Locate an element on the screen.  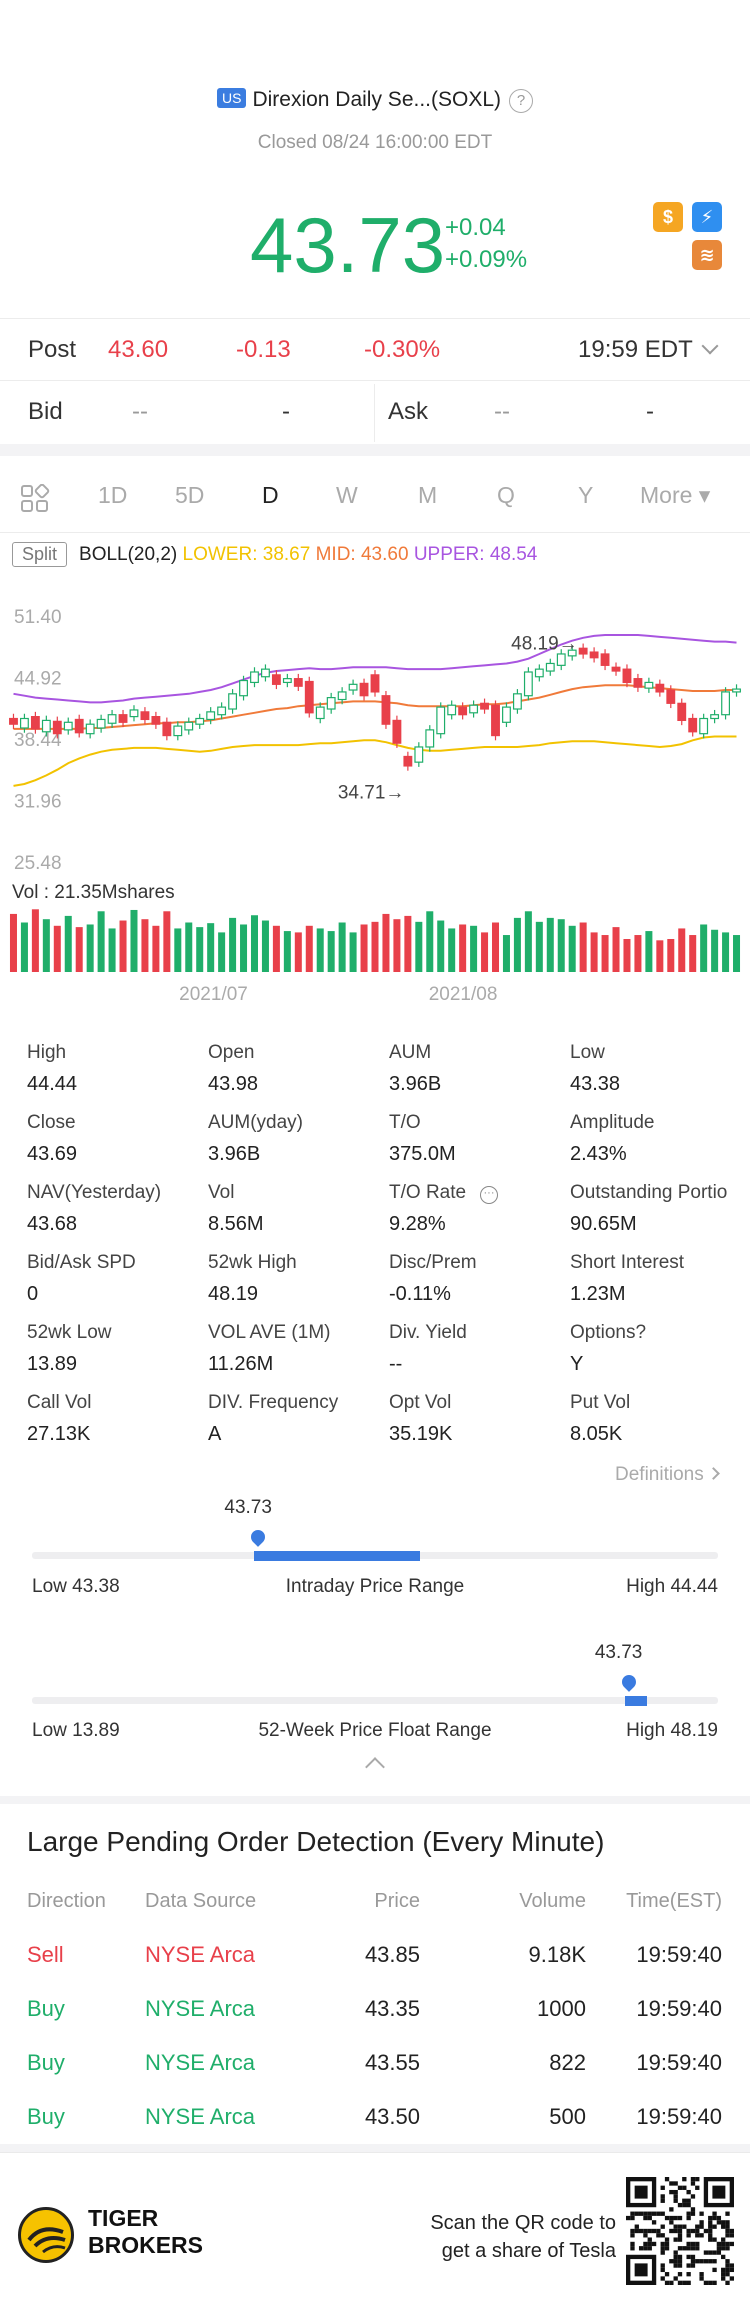
tab-more: More ▾ is located at coordinates (675, 495).